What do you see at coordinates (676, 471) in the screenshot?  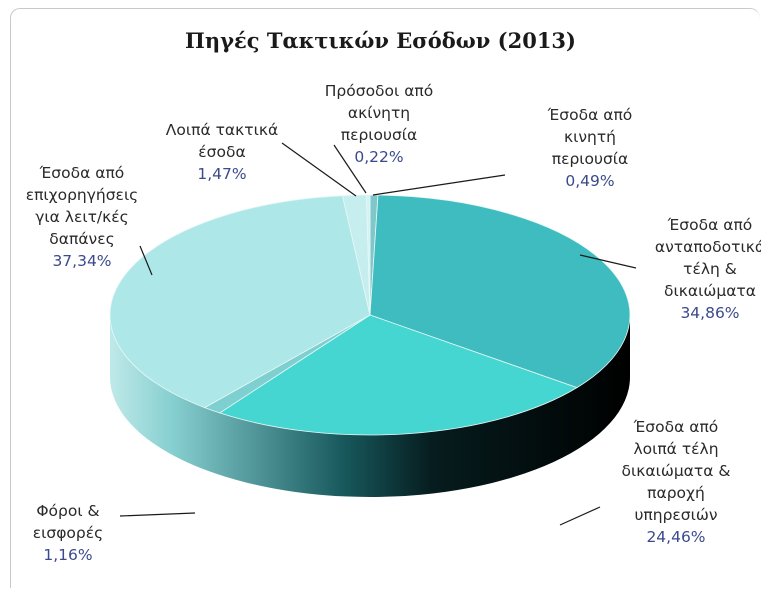 I see `slice-label-line: δικαιώματα &` at bounding box center [676, 471].